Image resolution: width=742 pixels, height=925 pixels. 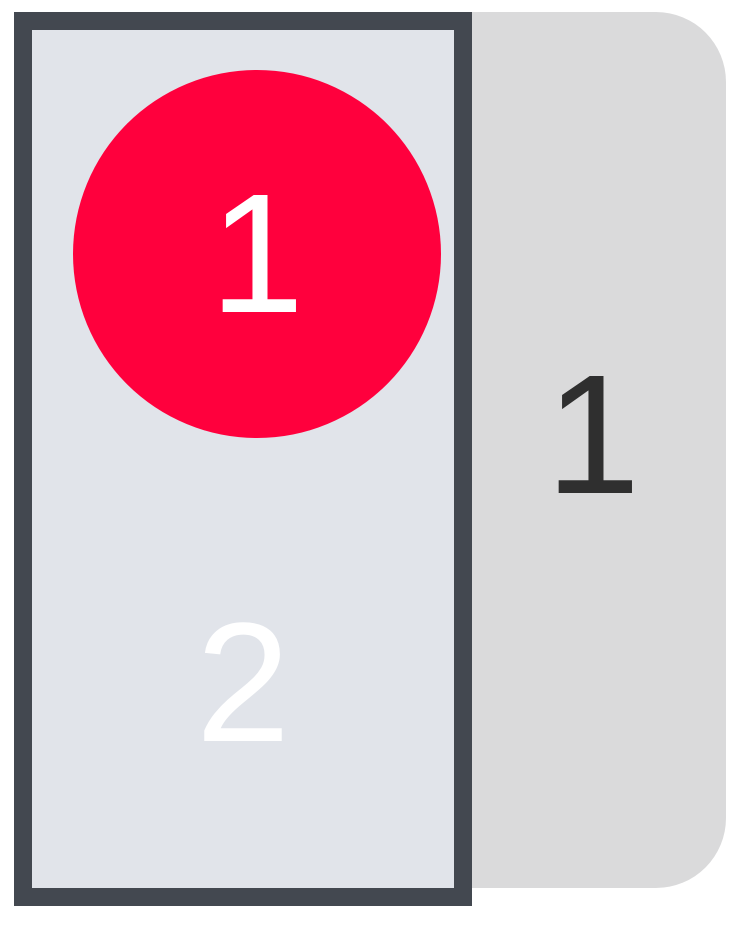 What do you see at coordinates (243, 683) in the screenshot?
I see `front-tab-number: 2` at bounding box center [243, 683].